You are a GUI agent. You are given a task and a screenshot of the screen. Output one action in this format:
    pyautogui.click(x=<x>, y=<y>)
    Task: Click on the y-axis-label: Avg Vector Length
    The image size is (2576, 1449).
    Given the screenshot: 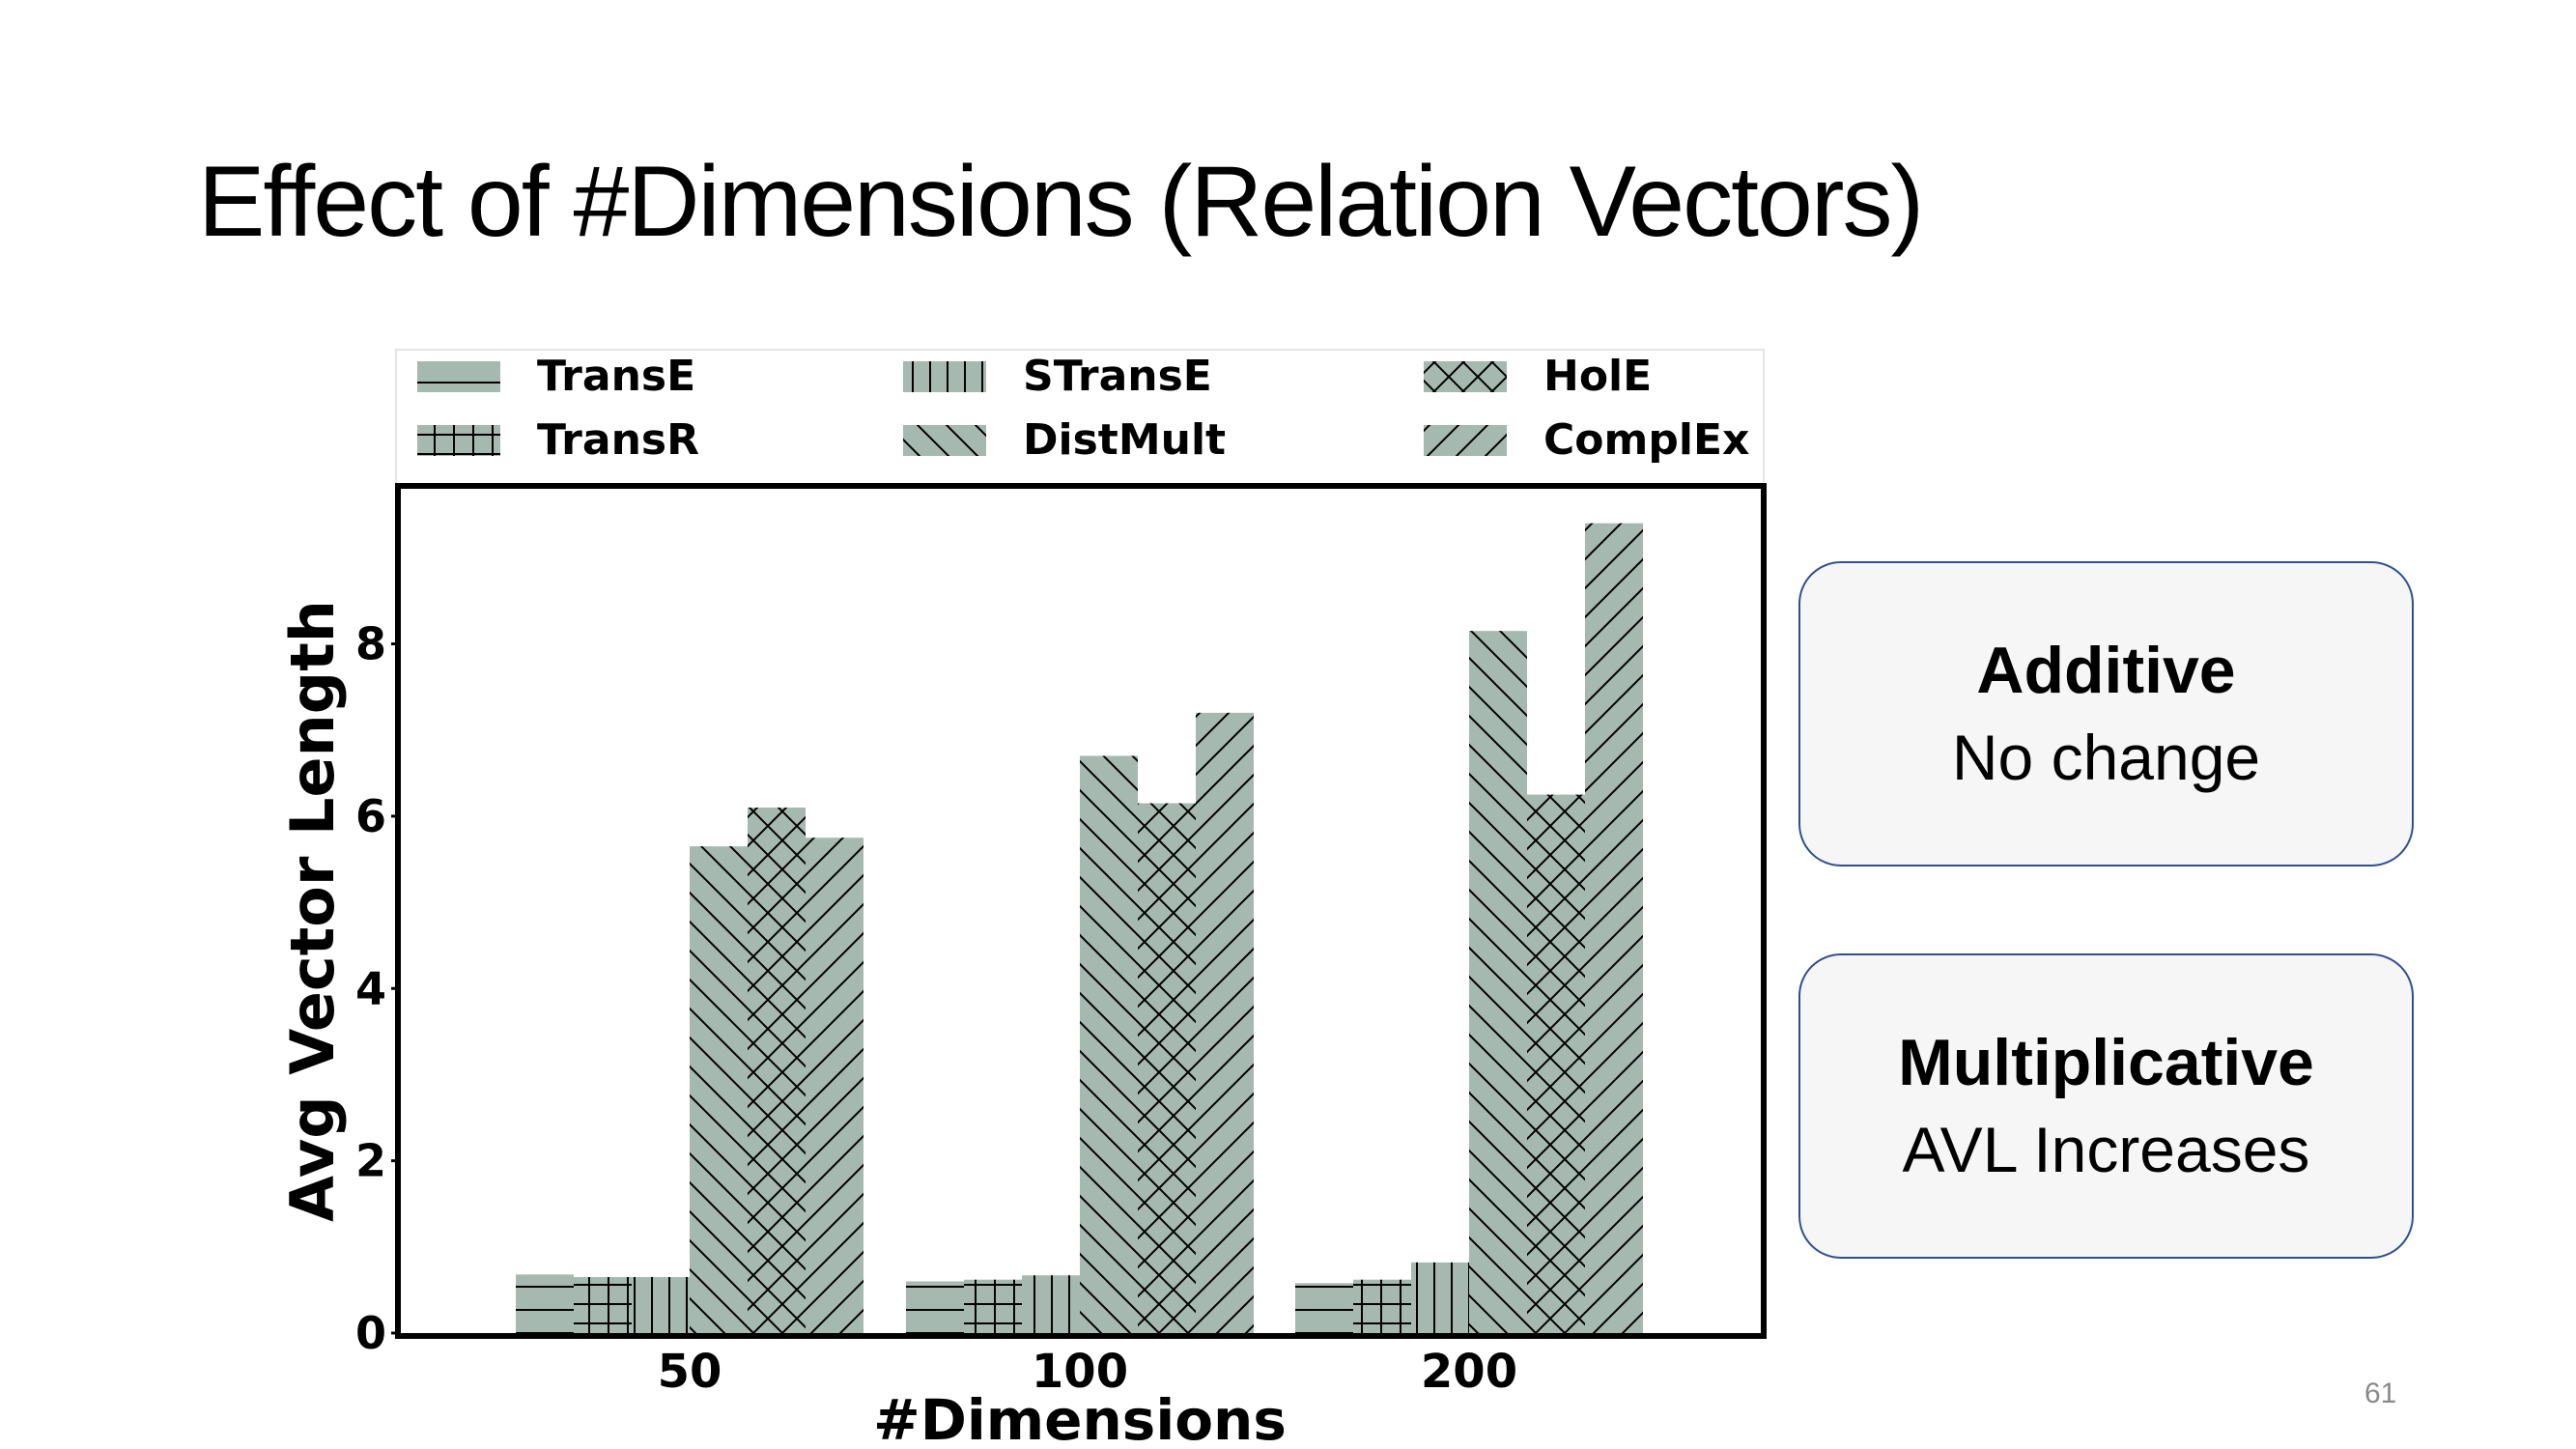 What is the action you would take?
    pyautogui.click(x=312, y=911)
    